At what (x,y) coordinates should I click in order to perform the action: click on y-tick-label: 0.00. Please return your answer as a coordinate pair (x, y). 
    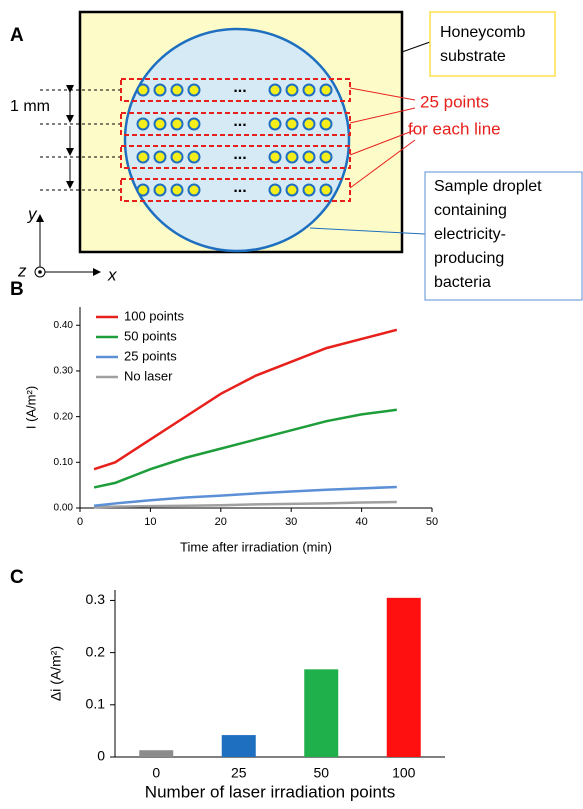
    Looking at the image, I should click on (64, 508).